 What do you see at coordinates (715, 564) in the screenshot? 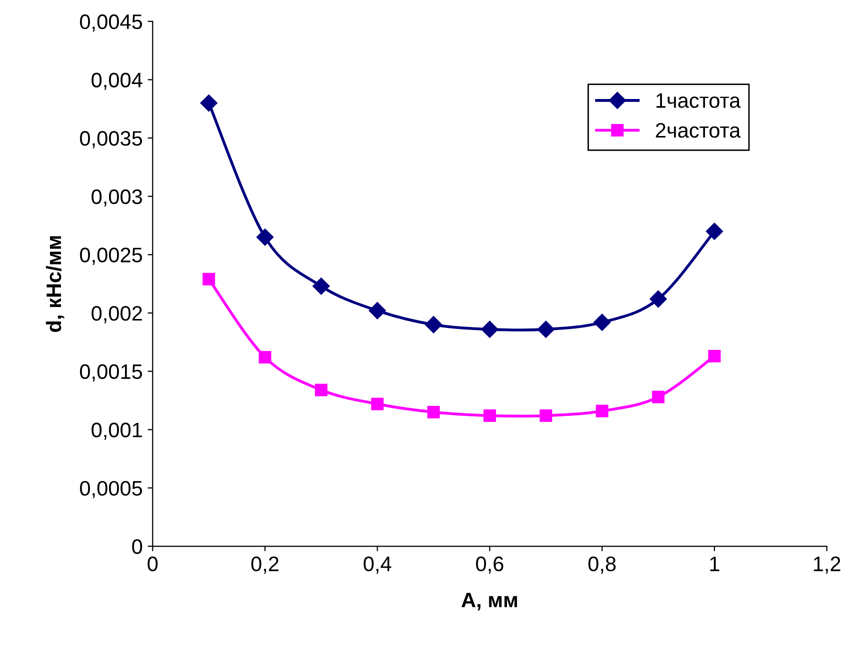
I see `x-tick-label: 1` at bounding box center [715, 564].